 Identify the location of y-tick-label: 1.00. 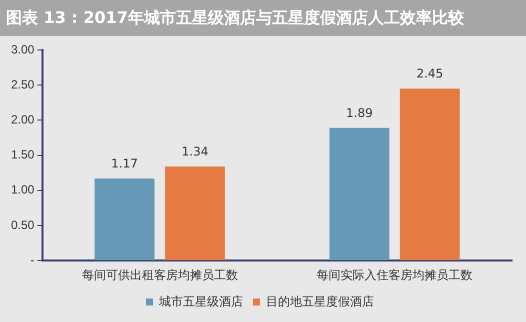
(22, 189).